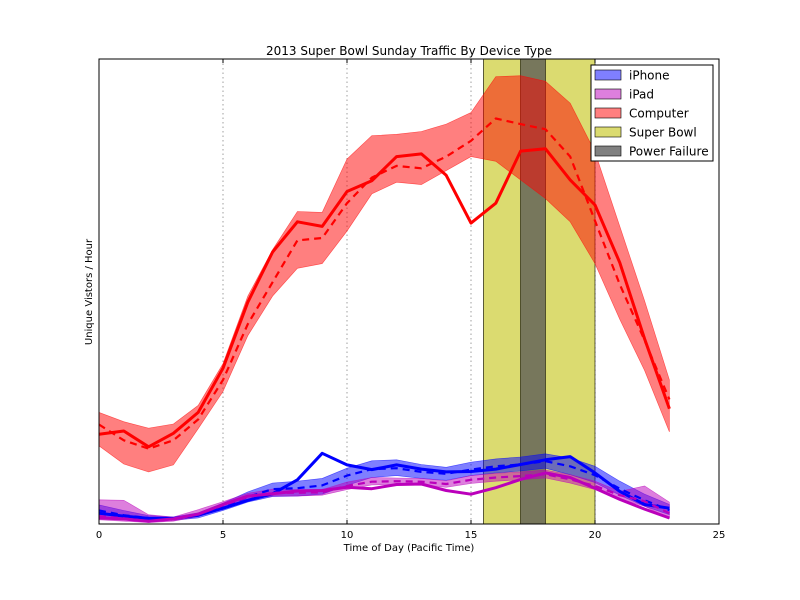  Describe the element at coordinates (409, 548) in the screenshot. I see `x-axis-label: Time of Day (Pacific Time)` at that location.